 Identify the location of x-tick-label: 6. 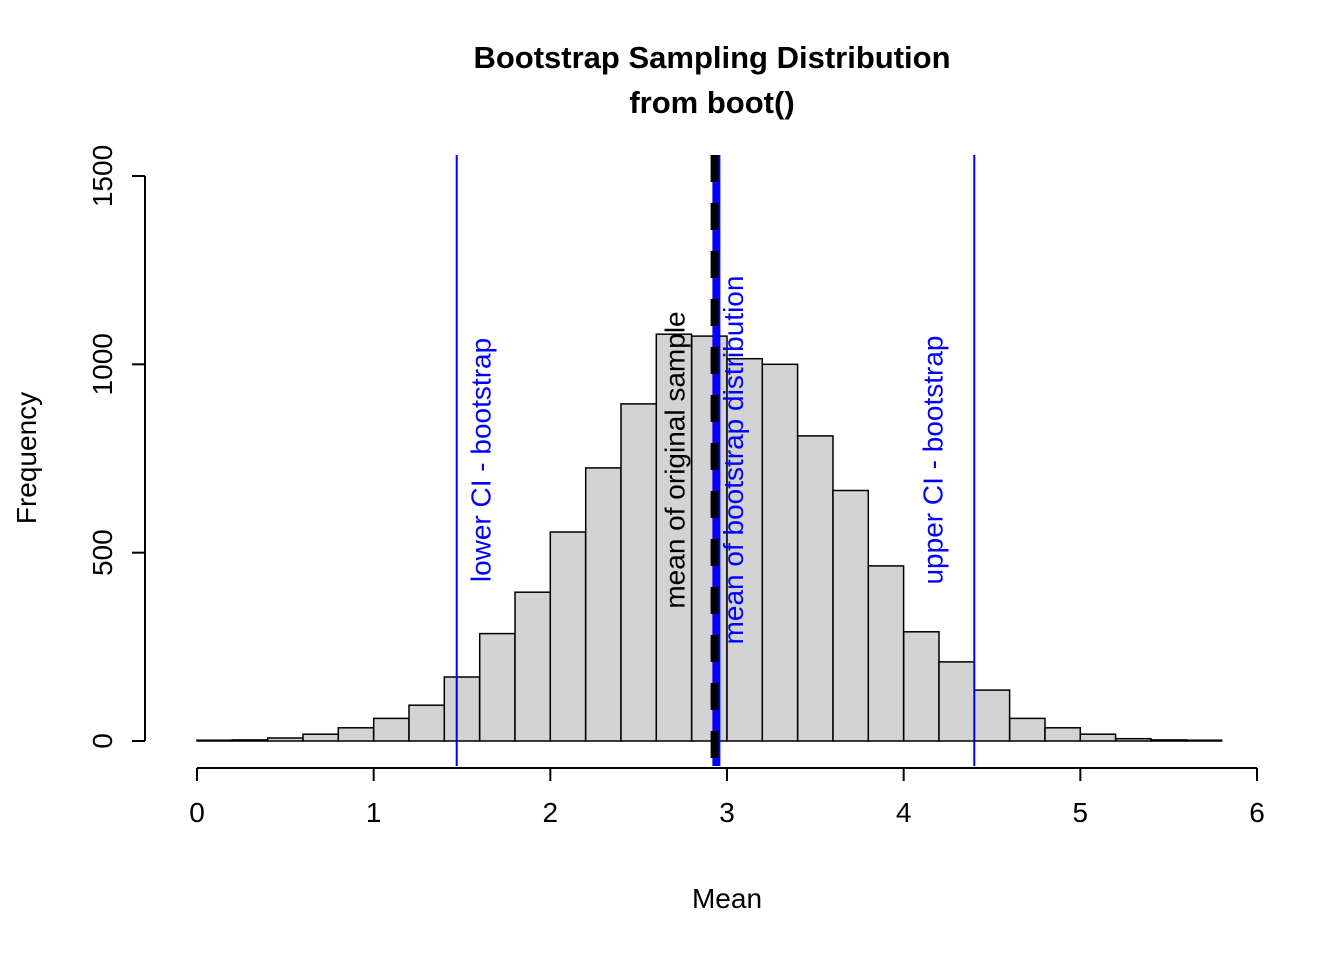
(1257, 812).